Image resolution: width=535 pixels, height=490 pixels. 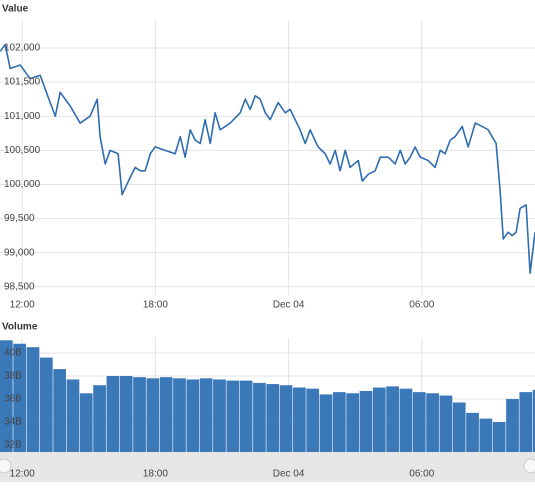 What do you see at coordinates (13, 353) in the screenshot?
I see `y-tick-label: 40B` at bounding box center [13, 353].